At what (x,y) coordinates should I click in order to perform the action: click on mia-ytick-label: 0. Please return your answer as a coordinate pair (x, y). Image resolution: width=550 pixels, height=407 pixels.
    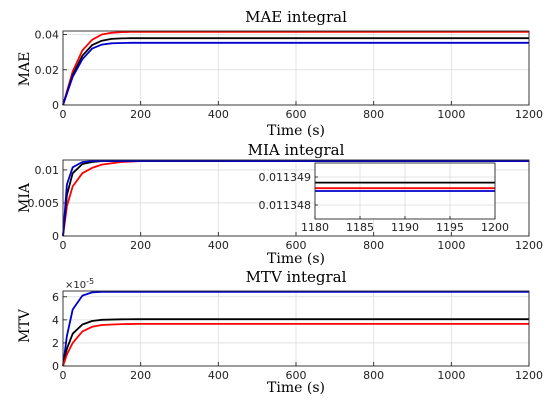
    Looking at the image, I should click on (55, 236).